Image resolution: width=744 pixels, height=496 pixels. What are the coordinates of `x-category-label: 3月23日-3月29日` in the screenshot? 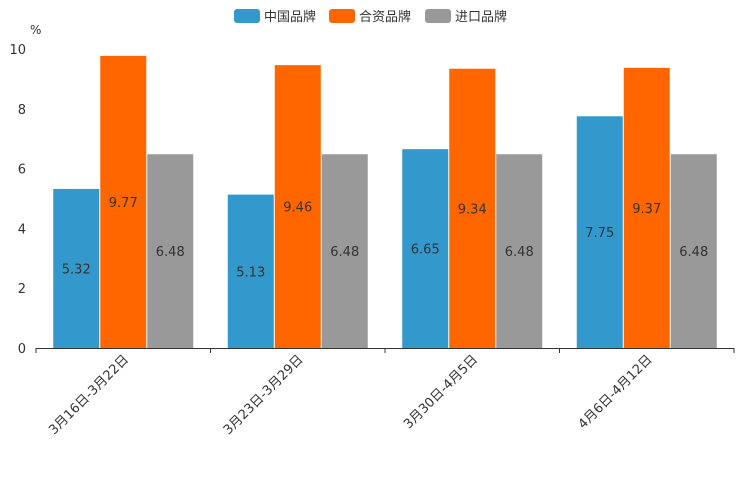 It's located at (264, 395).